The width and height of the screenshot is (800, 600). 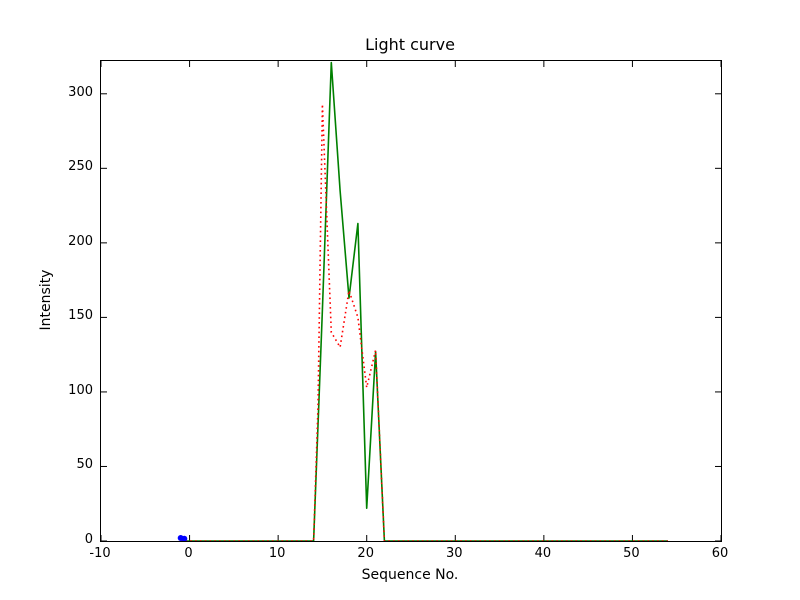 What do you see at coordinates (184, 538) in the screenshot?
I see `marker-blue-marker` at bounding box center [184, 538].